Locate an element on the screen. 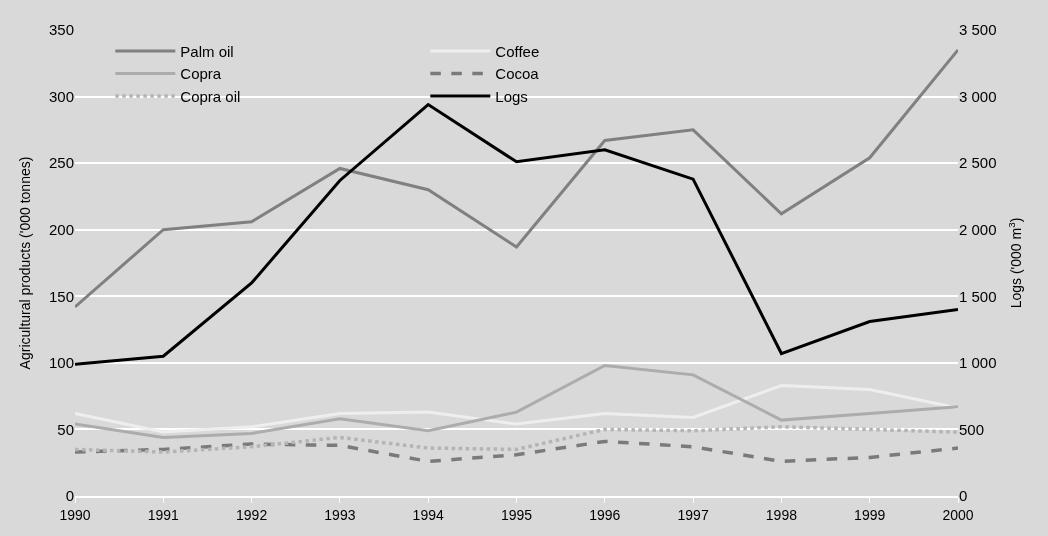 The width and height of the screenshot is (1048, 536). y-tick-label: 50 is located at coordinates (65, 429).